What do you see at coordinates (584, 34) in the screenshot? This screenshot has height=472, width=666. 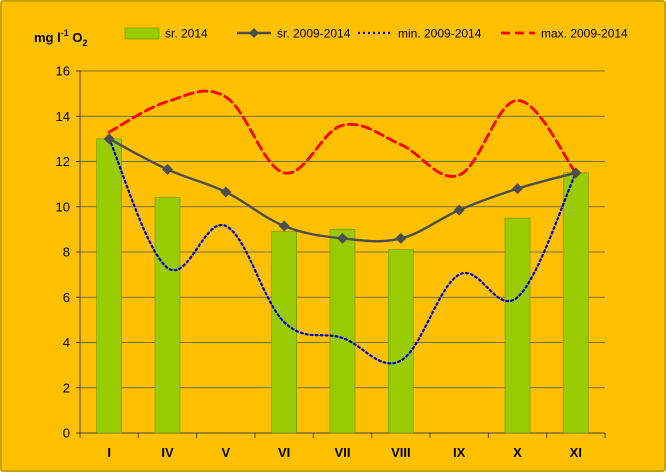 I see `legend-label: max. 2009-2014` at bounding box center [584, 34].